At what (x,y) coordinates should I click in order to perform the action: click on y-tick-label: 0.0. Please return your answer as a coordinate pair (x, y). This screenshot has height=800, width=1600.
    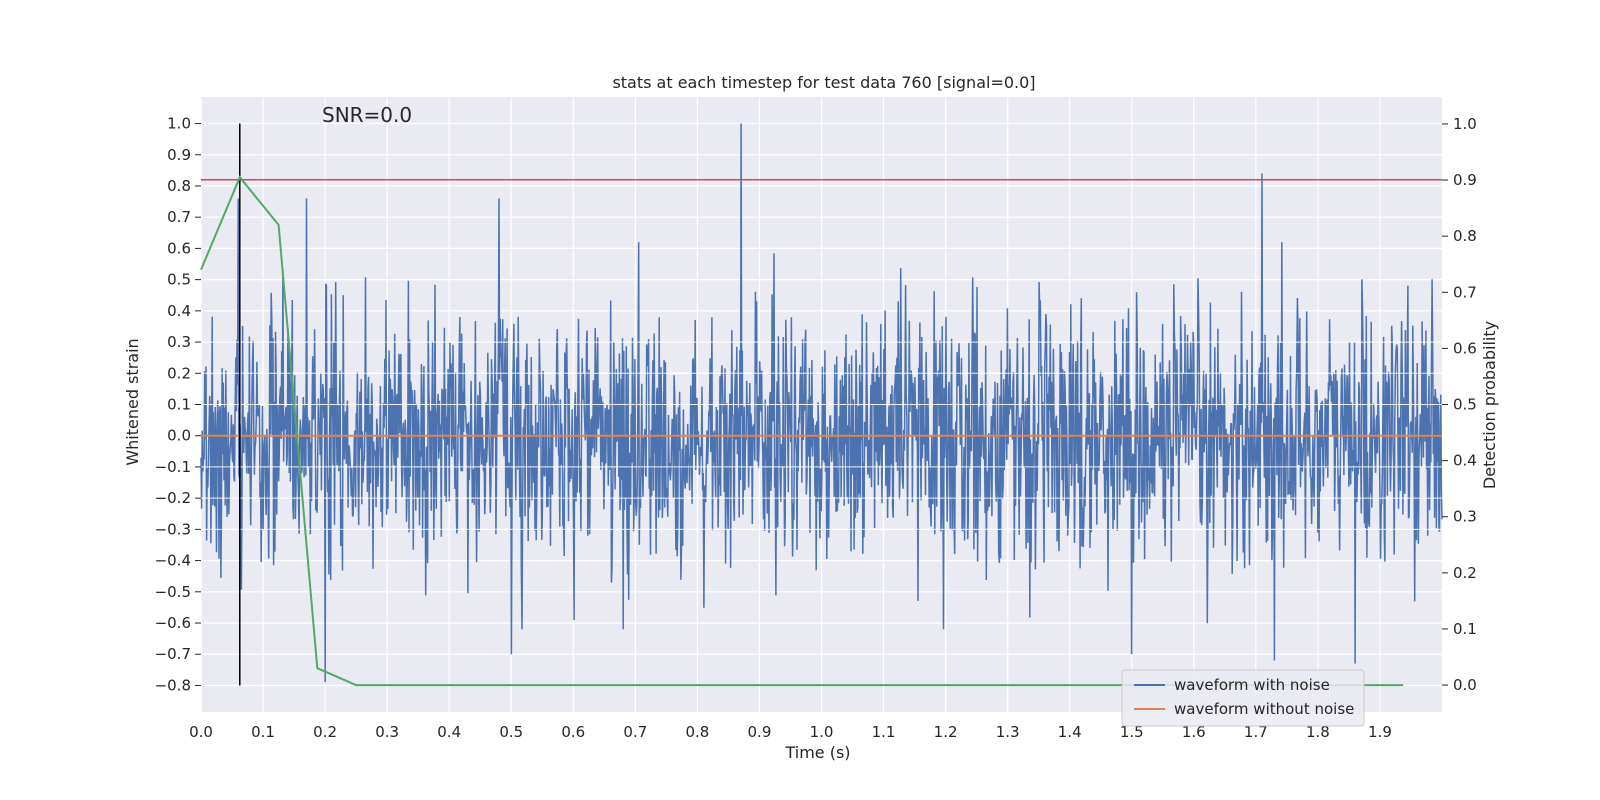
    Looking at the image, I should click on (179, 436).